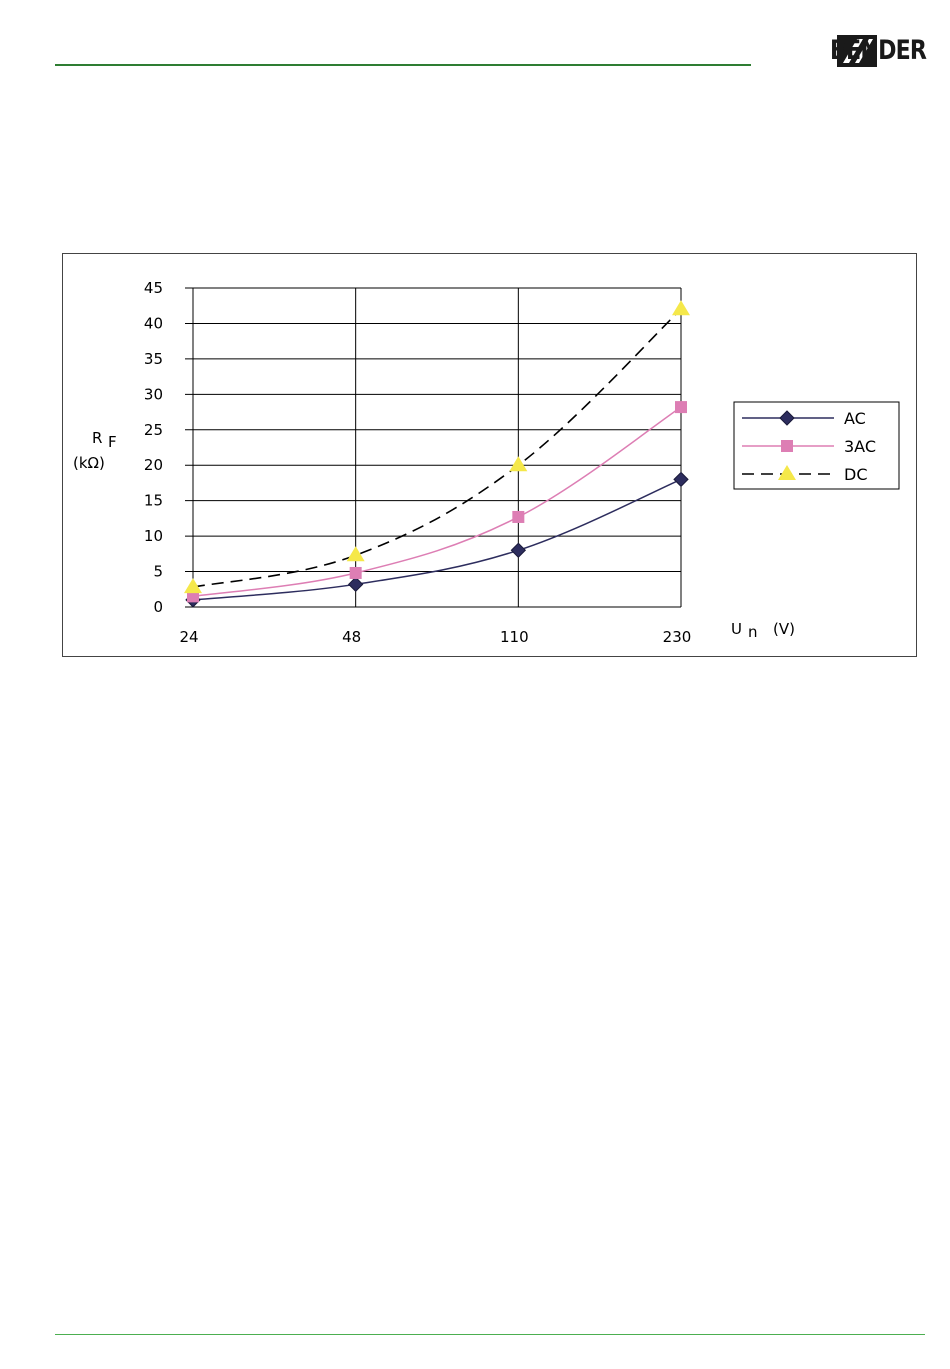 This screenshot has height=1369, width=950. Describe the element at coordinates (153, 288) in the screenshot. I see `ytick-label: 45` at that location.